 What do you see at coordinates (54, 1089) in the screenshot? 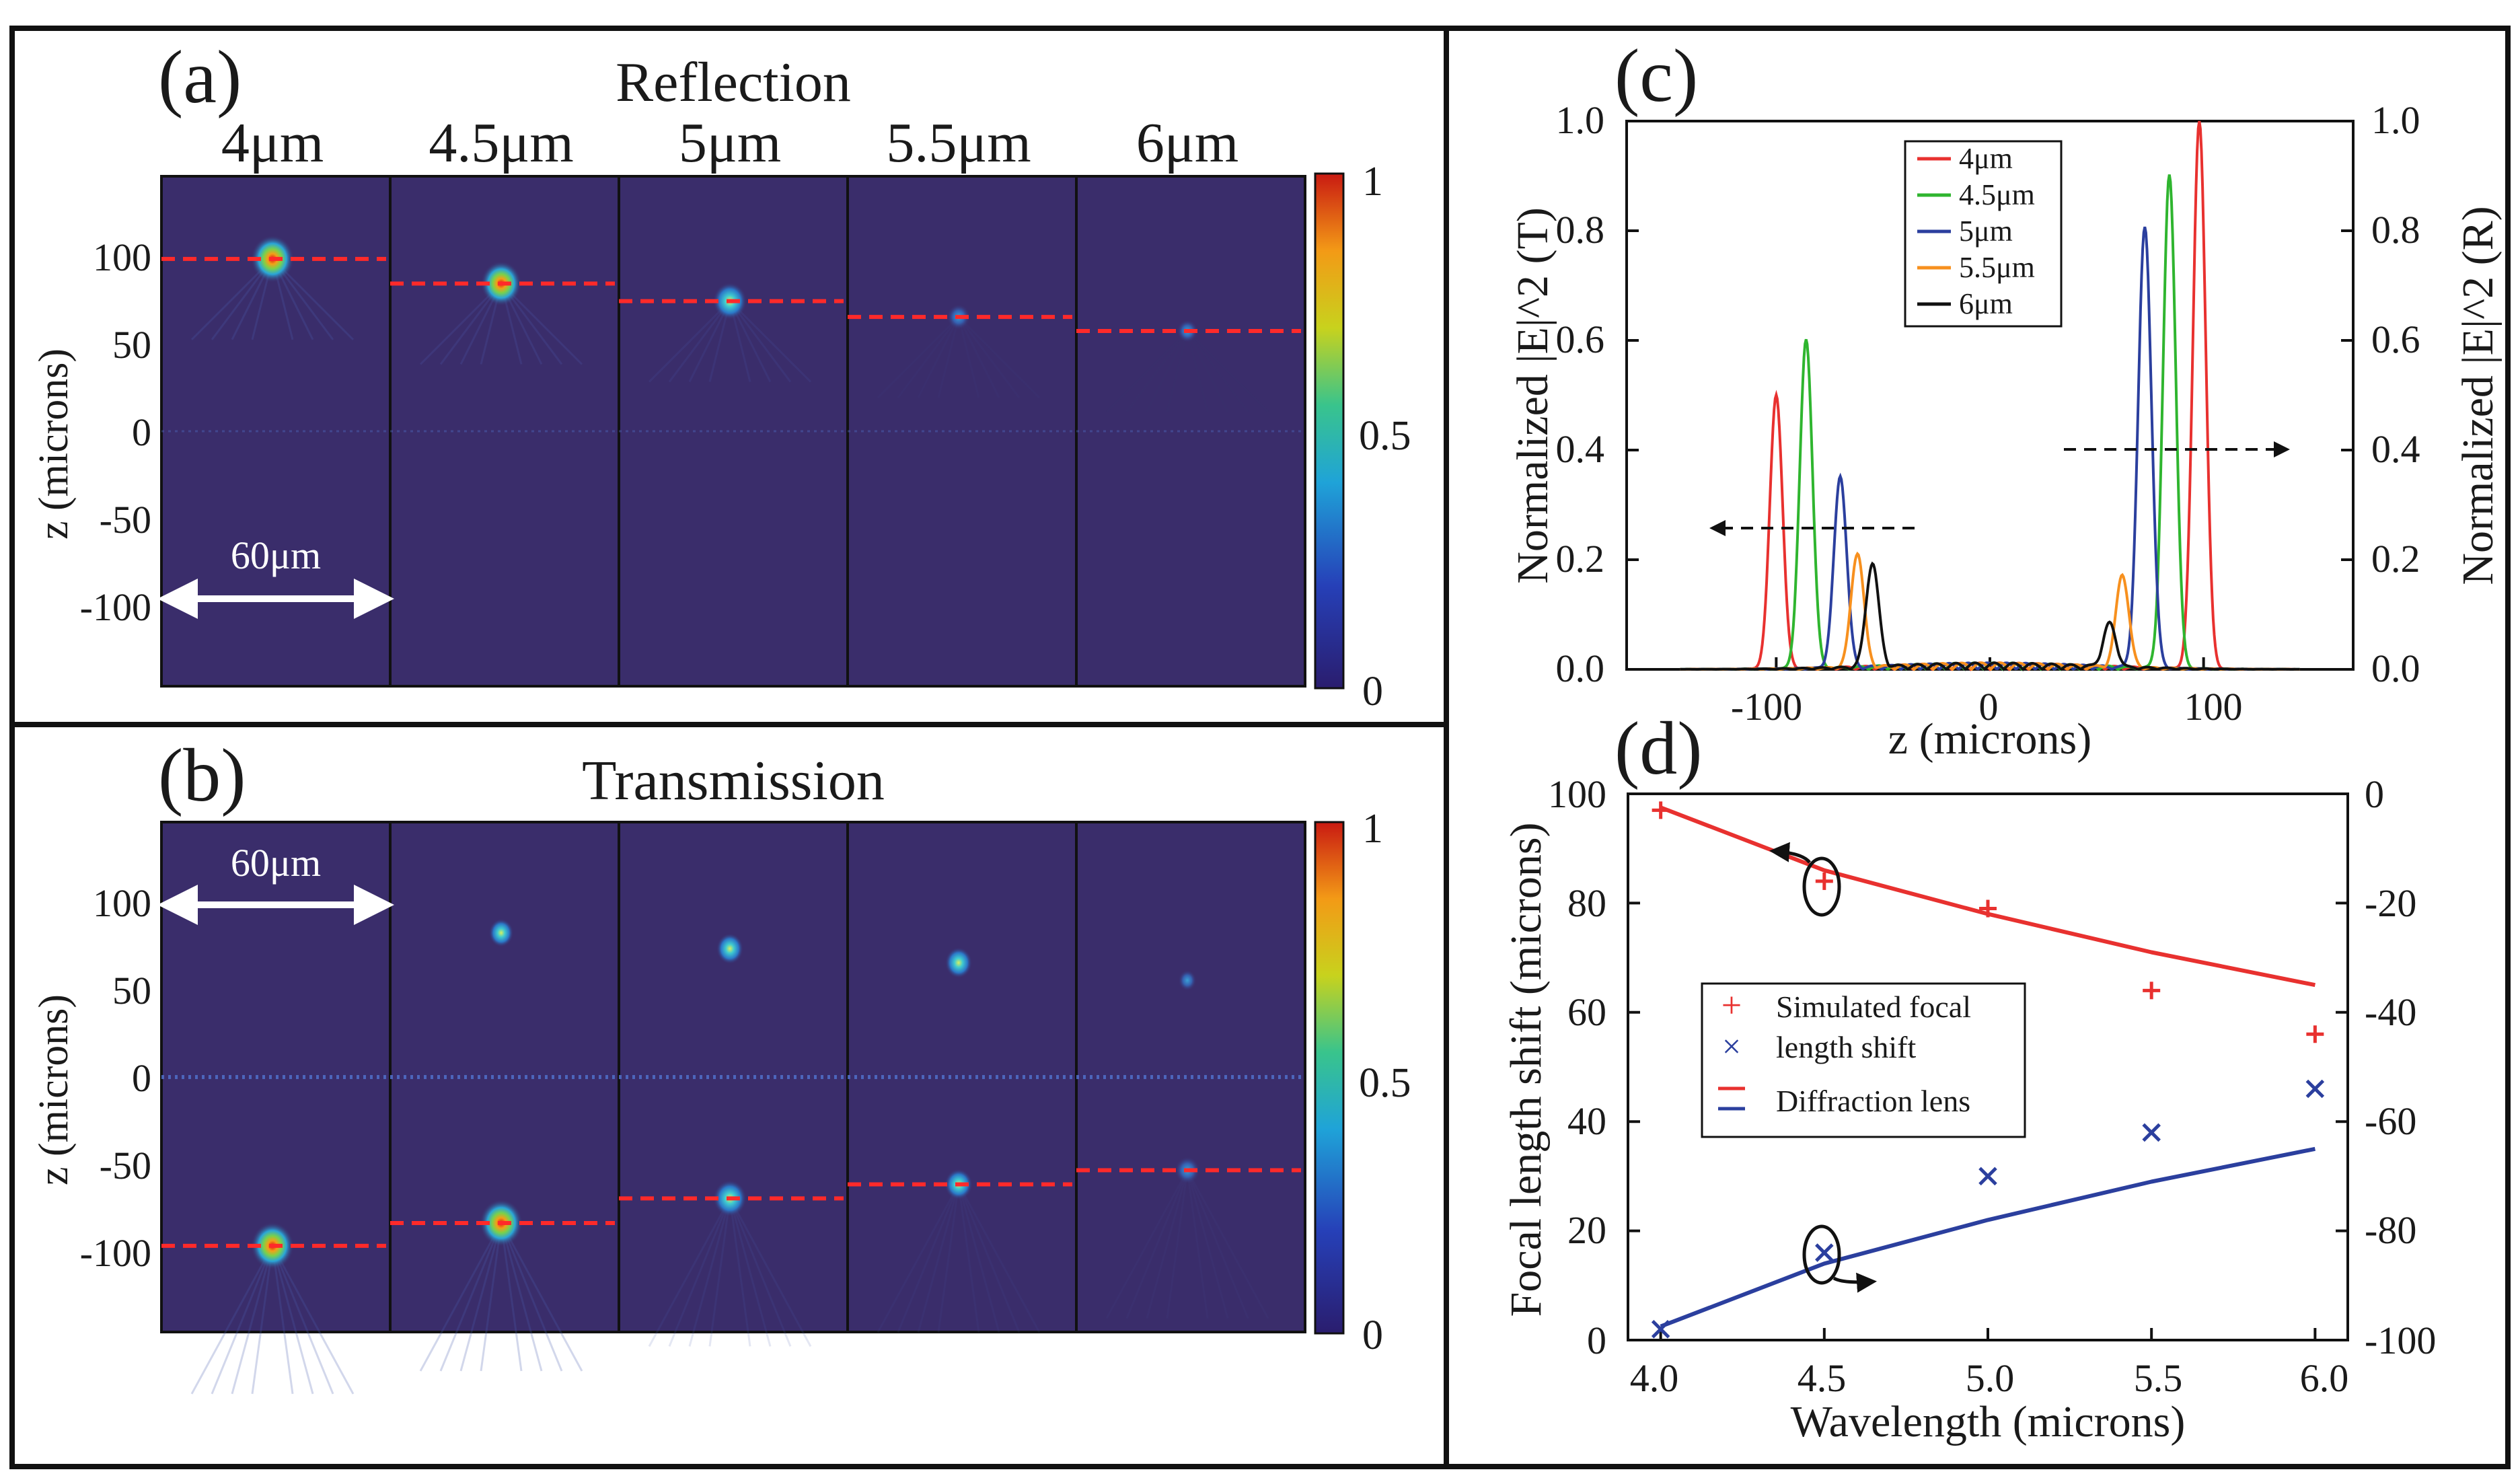
I see `panel-b-ylabel: z (microns)` at bounding box center [54, 1089].